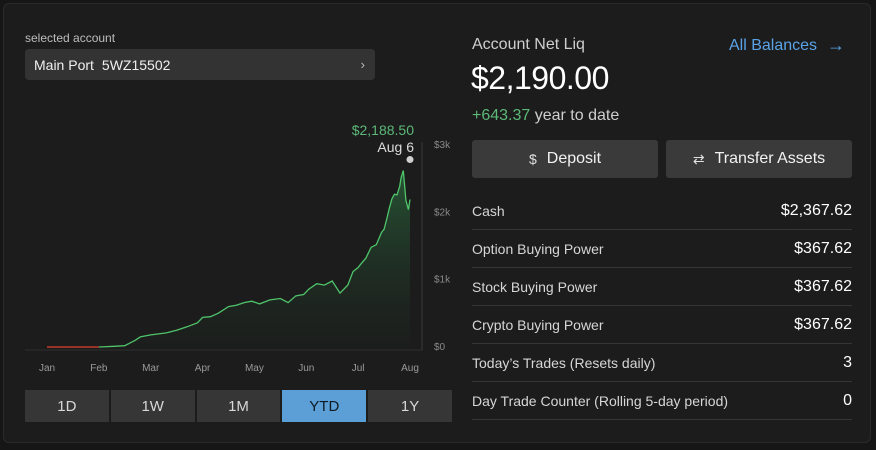 Image resolution: width=876 pixels, height=450 pixels. I want to click on net-liq-value: $2,190.00, so click(540, 78).